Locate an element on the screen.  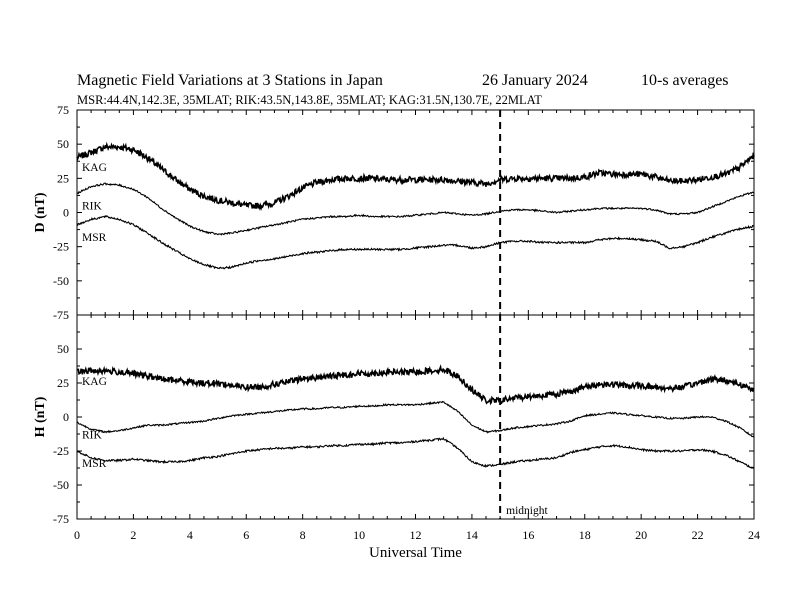
x-tick-label: 14 is located at coordinates (472, 535).